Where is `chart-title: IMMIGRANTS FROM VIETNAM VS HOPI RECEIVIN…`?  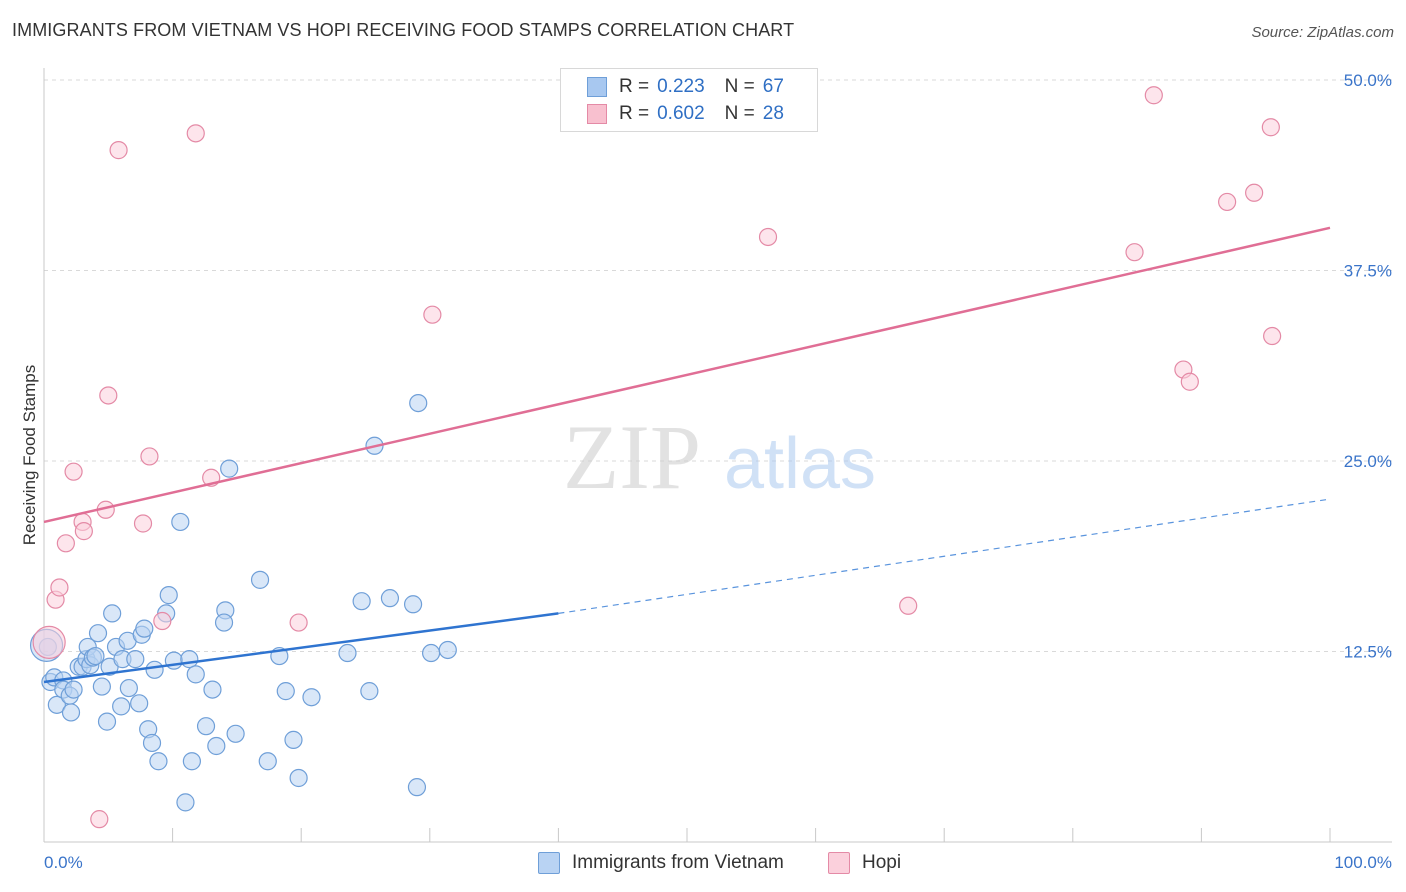
chart-title: IMMIGRANTS FROM VIETNAM VS HOPI RECEIVIN… is located at coordinates (403, 30).